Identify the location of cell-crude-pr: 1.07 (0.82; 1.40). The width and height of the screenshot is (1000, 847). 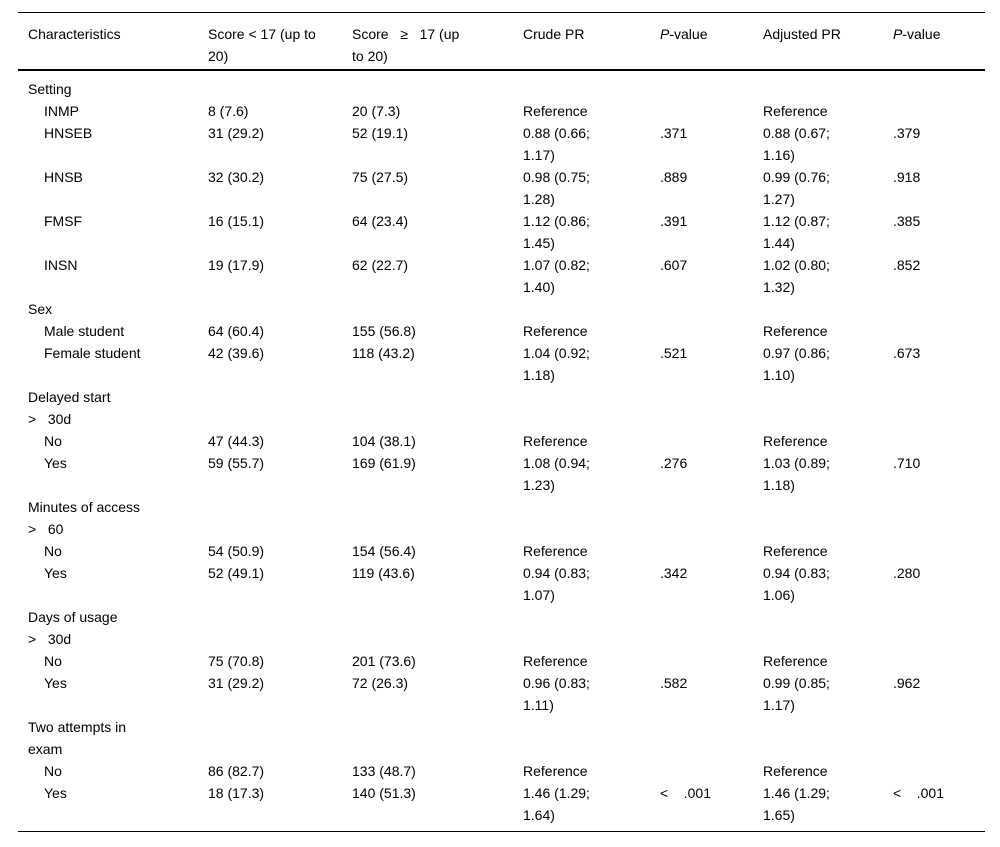
(556, 276).